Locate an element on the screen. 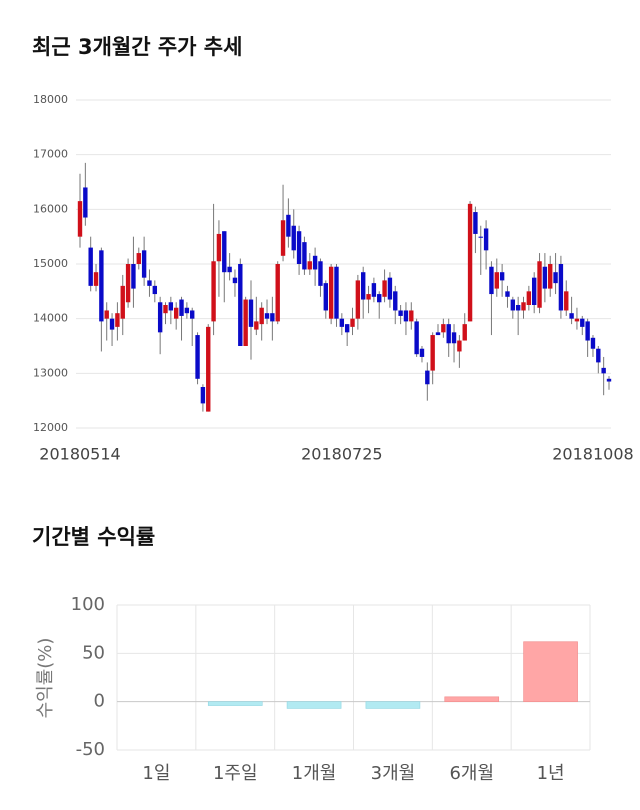 This screenshot has width=640, height=810. y-tick-label: 50 is located at coordinates (93, 652).